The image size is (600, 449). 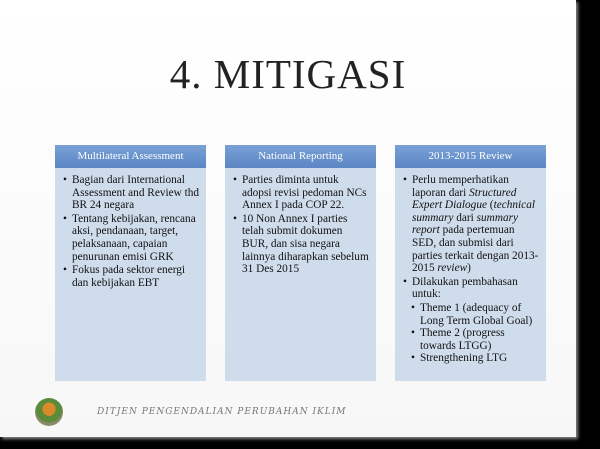 What do you see at coordinates (222, 412) in the screenshot?
I see `footer-text: DITJEN PENGENDALIAN PERUBAHAN IKLIM` at bounding box center [222, 412].